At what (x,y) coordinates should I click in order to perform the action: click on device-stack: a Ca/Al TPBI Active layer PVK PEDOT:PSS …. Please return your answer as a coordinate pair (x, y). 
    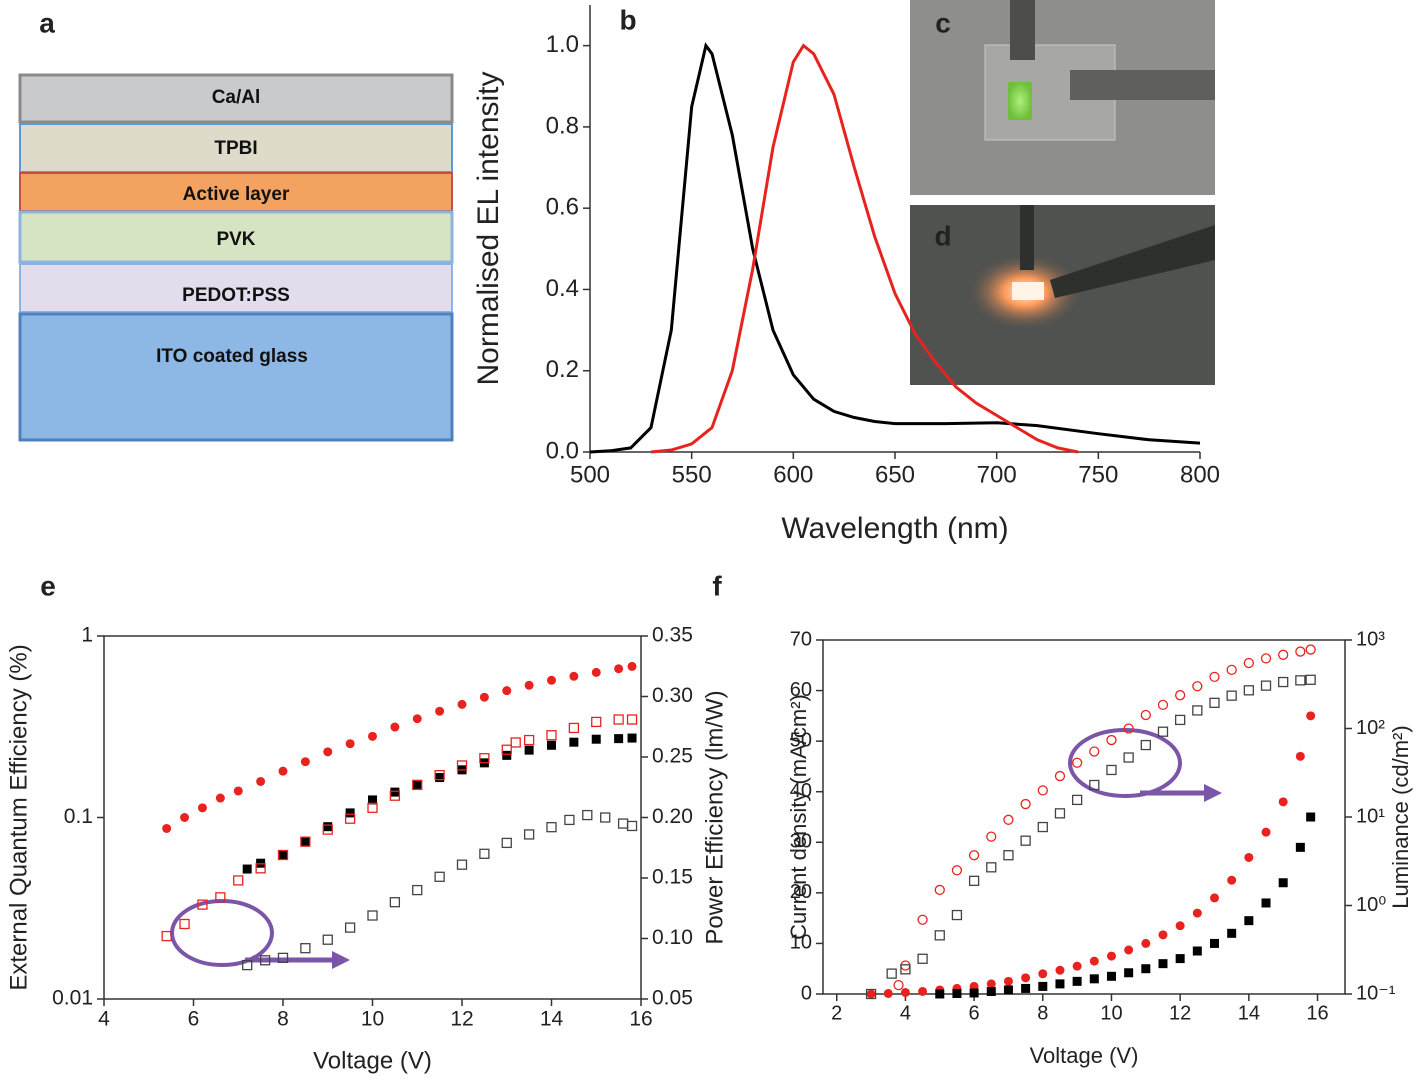
    Looking at the image, I should click on (236, 224).